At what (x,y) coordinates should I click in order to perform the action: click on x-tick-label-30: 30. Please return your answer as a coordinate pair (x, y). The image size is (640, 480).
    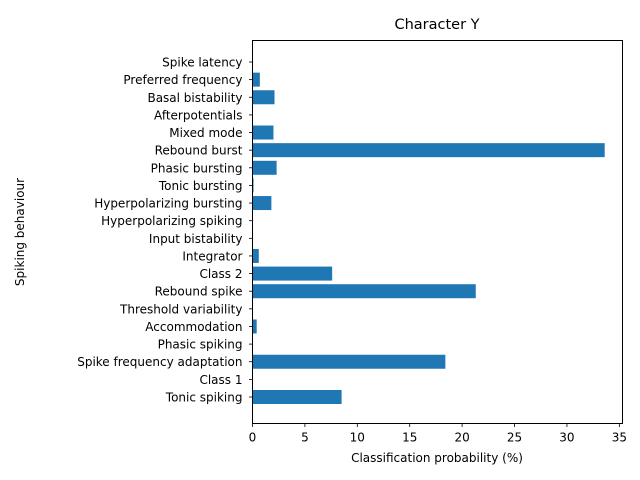
    Looking at the image, I should click on (566, 438).